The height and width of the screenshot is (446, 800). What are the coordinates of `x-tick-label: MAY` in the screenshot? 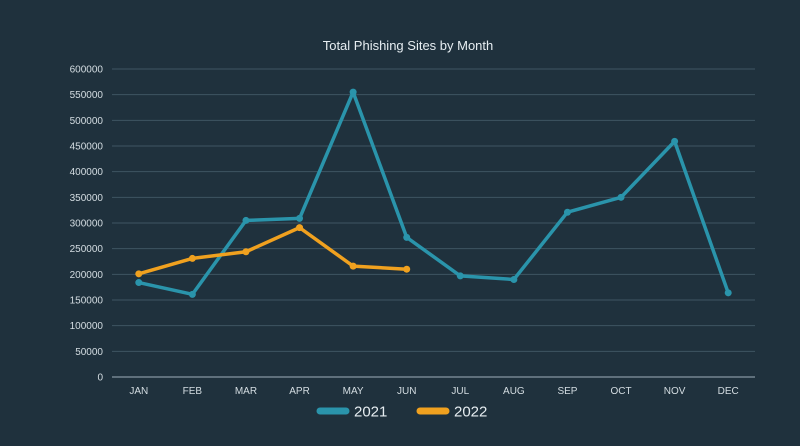 It's located at (353, 391).